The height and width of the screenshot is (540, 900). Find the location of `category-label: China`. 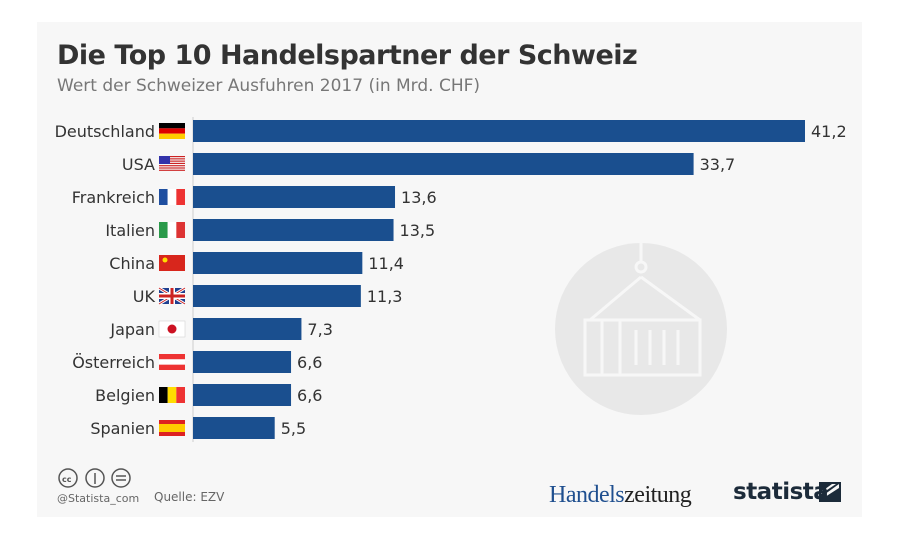

category-label: China is located at coordinates (132, 263).